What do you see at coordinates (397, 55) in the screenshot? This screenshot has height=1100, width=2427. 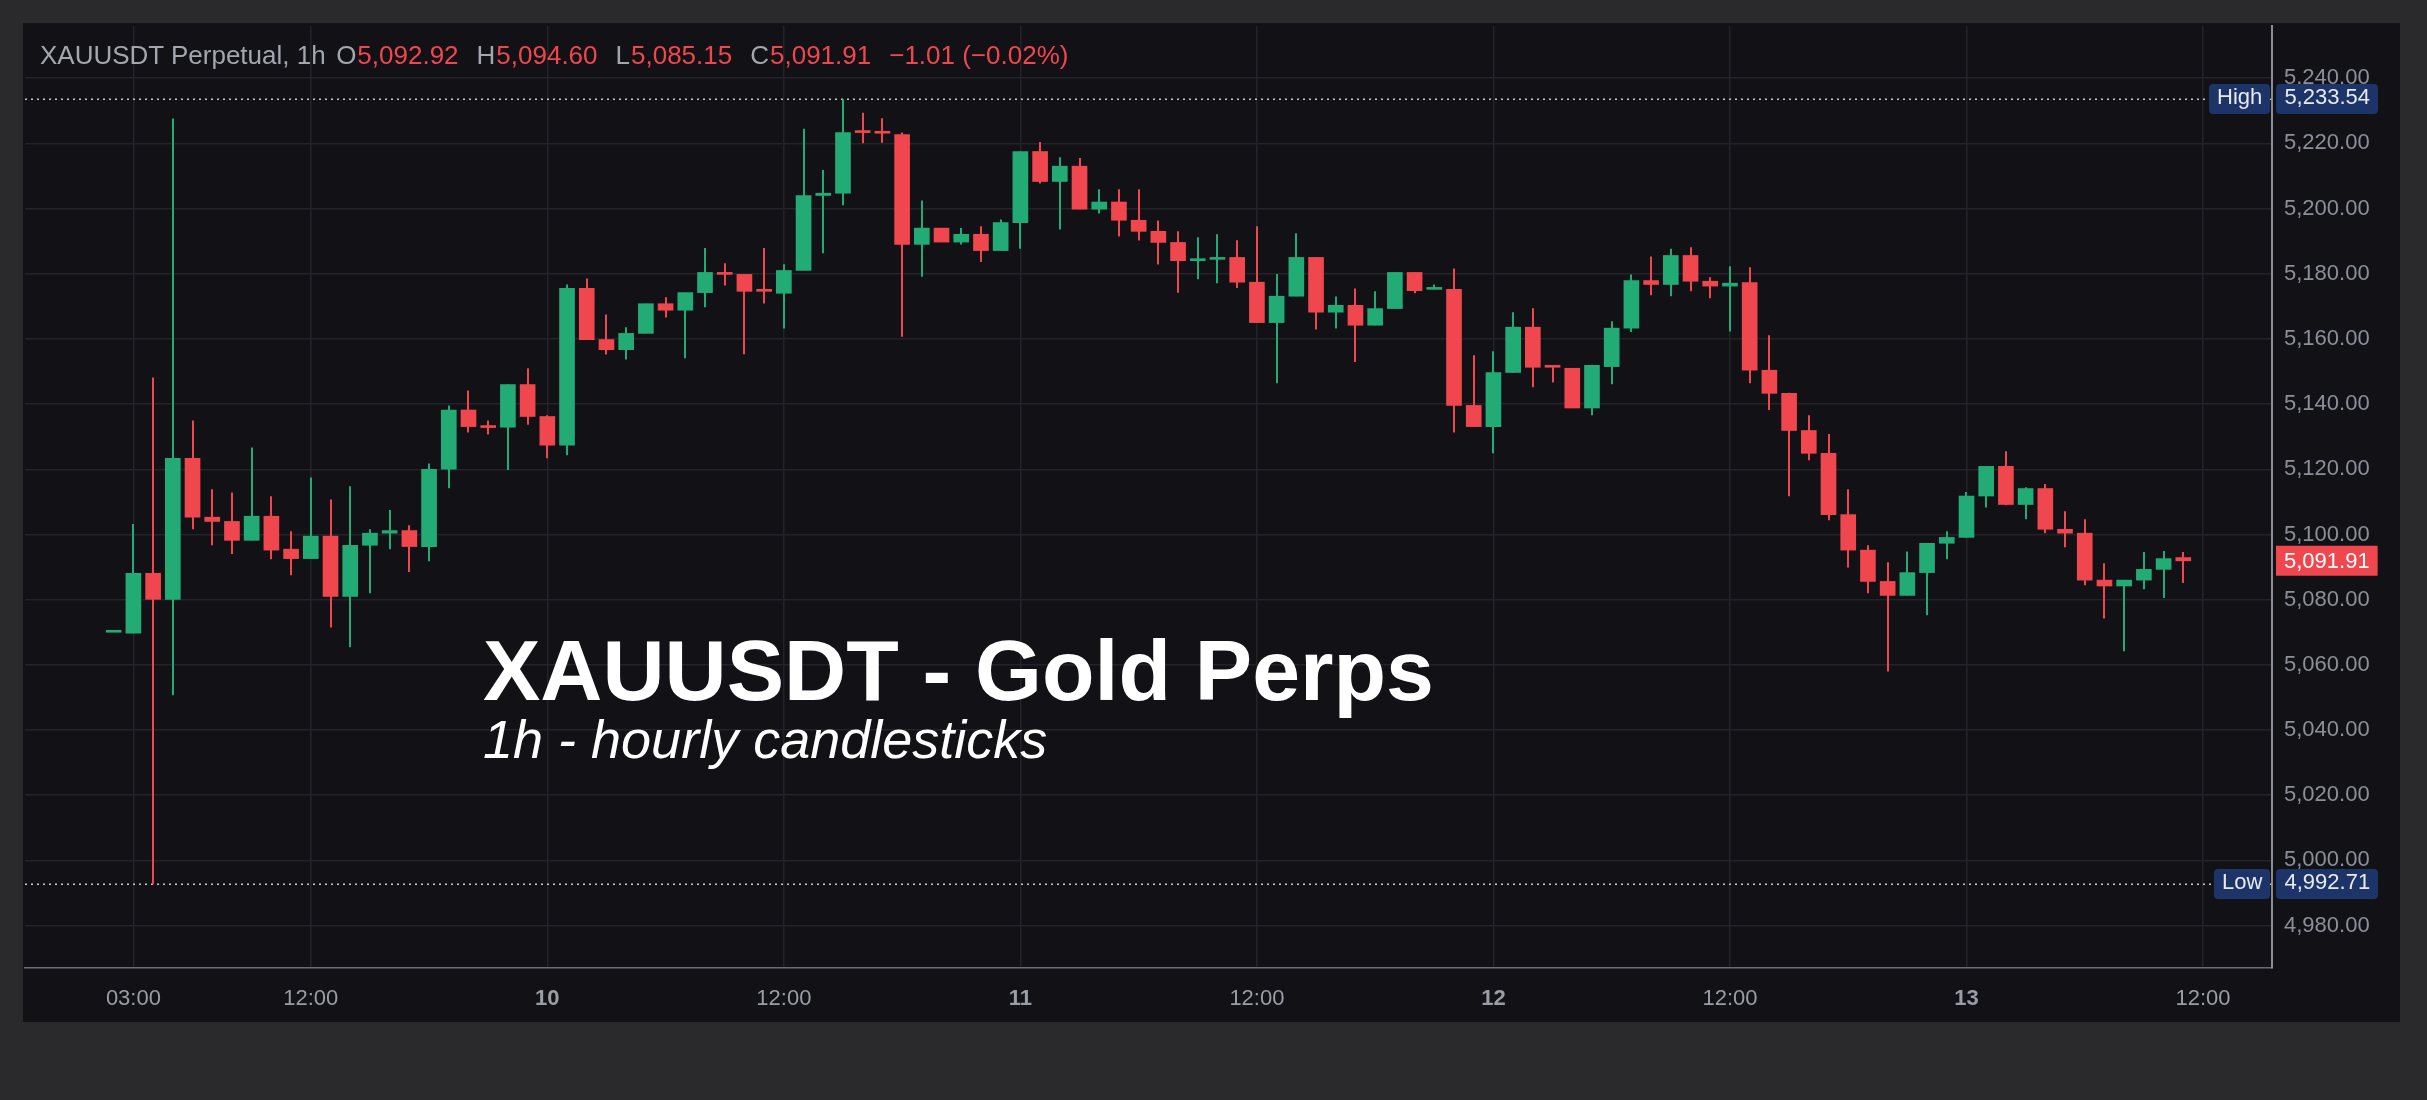 I see `annotation: O5,092.92` at bounding box center [397, 55].